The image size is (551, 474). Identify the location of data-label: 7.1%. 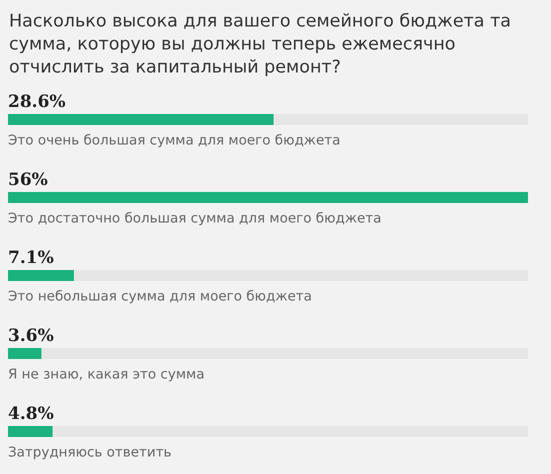
(31, 258).